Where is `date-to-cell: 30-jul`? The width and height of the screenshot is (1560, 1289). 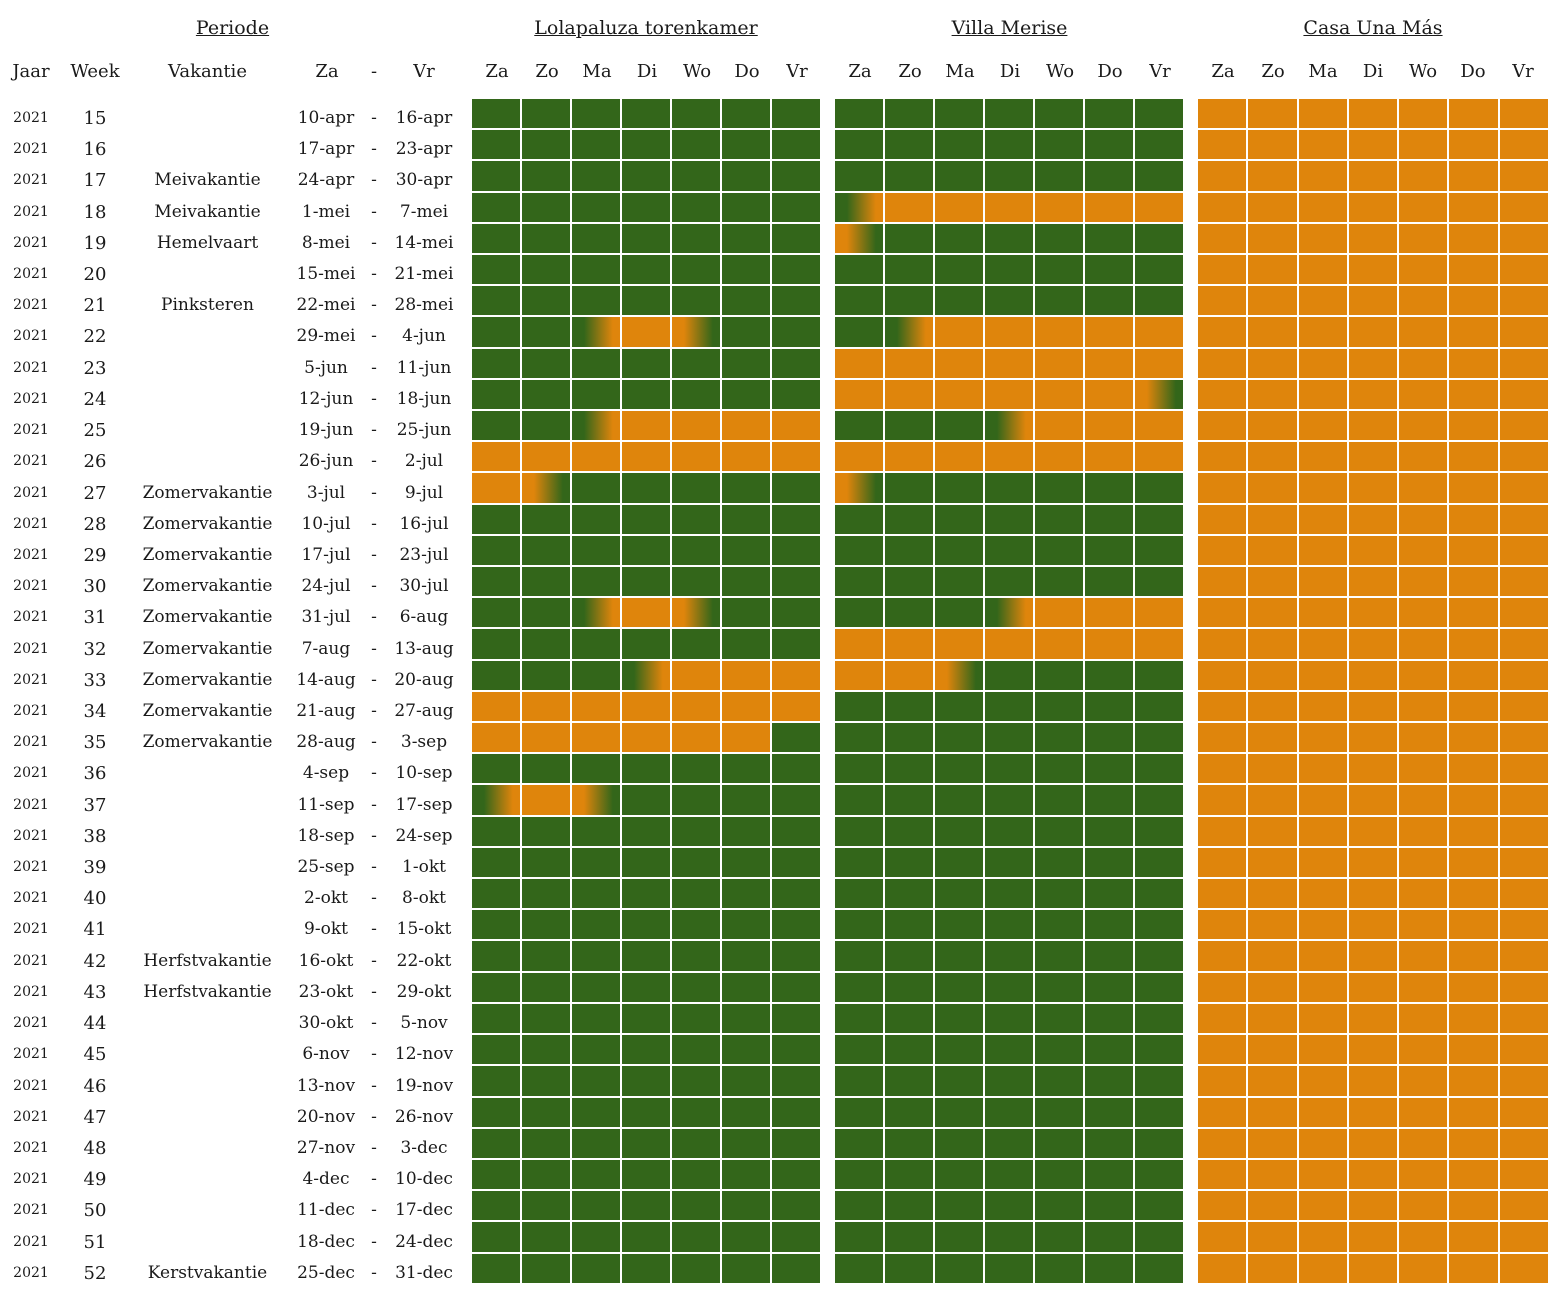
date-to-cell: 30-jul is located at coordinates (424, 586).